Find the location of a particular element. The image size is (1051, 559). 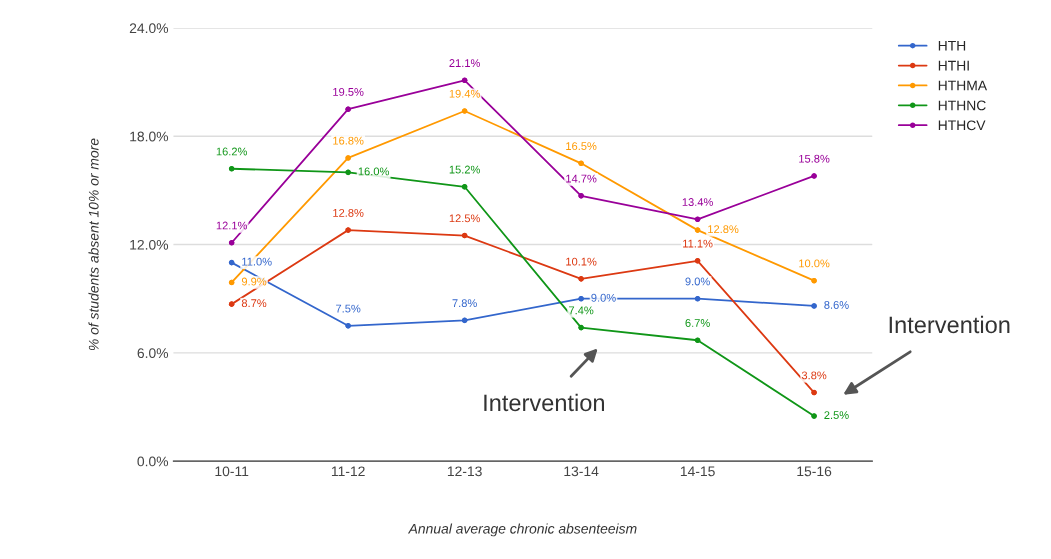

x-tick-label: 15-16 is located at coordinates (814, 471).